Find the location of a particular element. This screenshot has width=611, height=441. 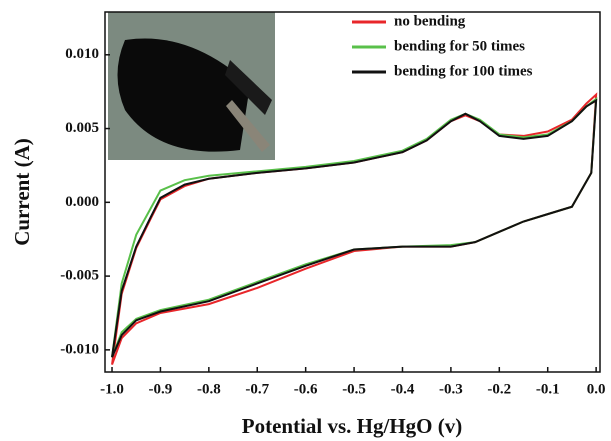

x-tick-label: -0.3 is located at coordinates (451, 389).